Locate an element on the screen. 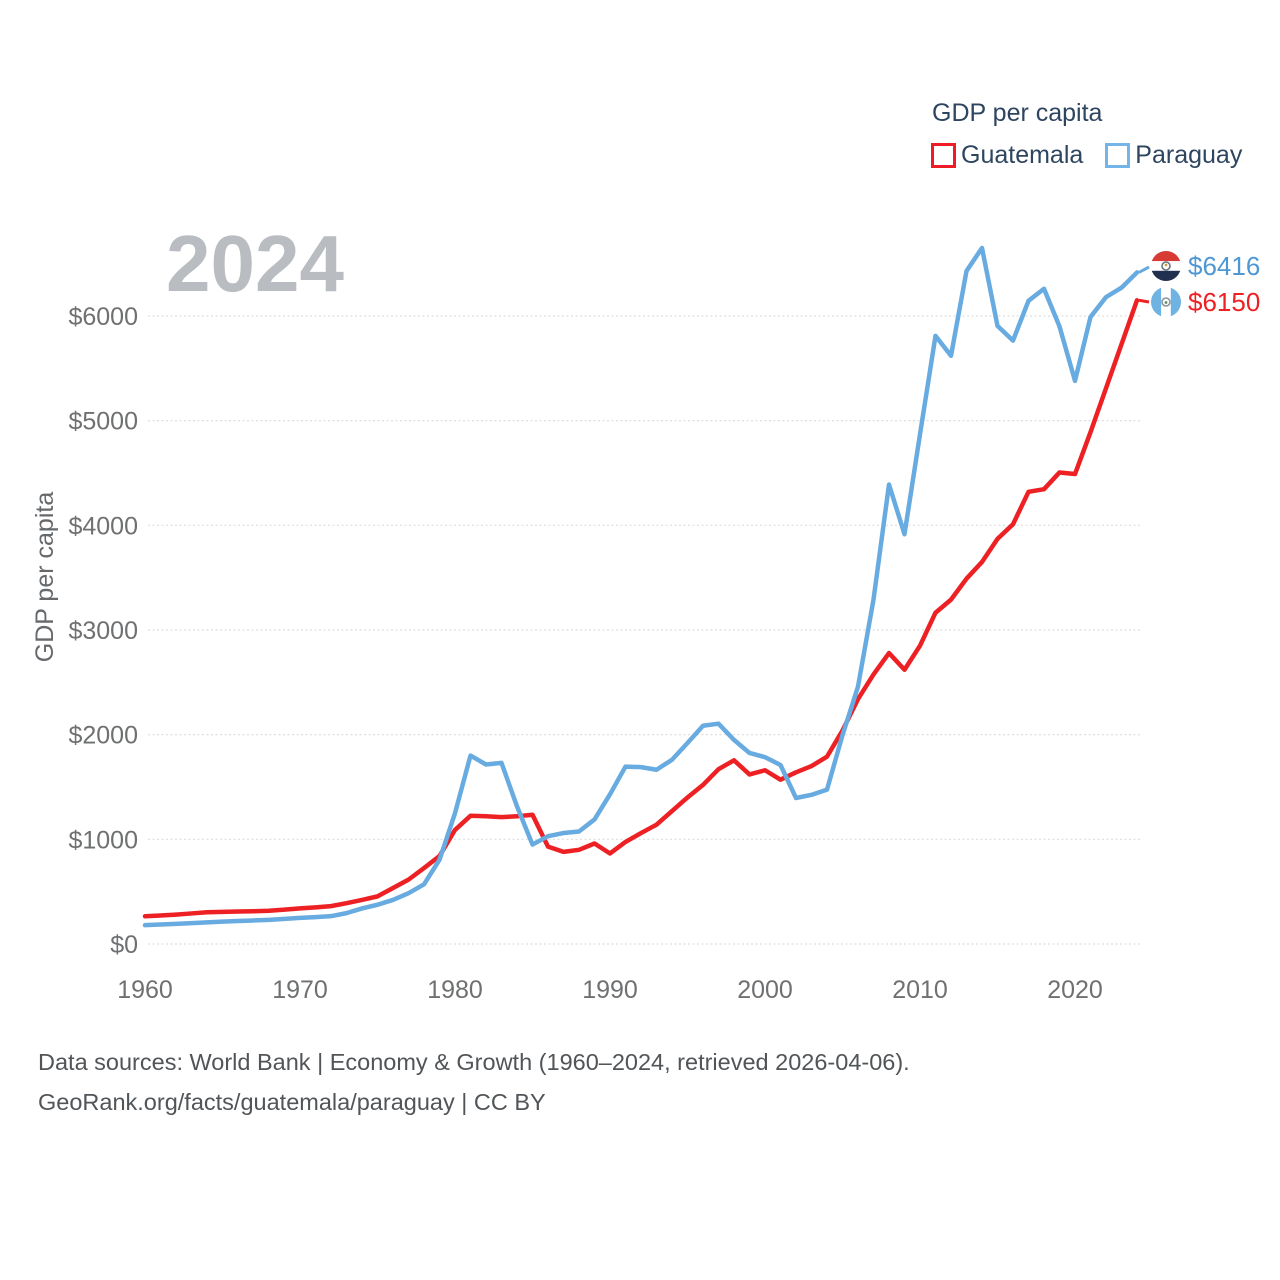 The height and width of the screenshot is (1280, 1280). x-tick-label-2010: 2010 is located at coordinates (920, 990).